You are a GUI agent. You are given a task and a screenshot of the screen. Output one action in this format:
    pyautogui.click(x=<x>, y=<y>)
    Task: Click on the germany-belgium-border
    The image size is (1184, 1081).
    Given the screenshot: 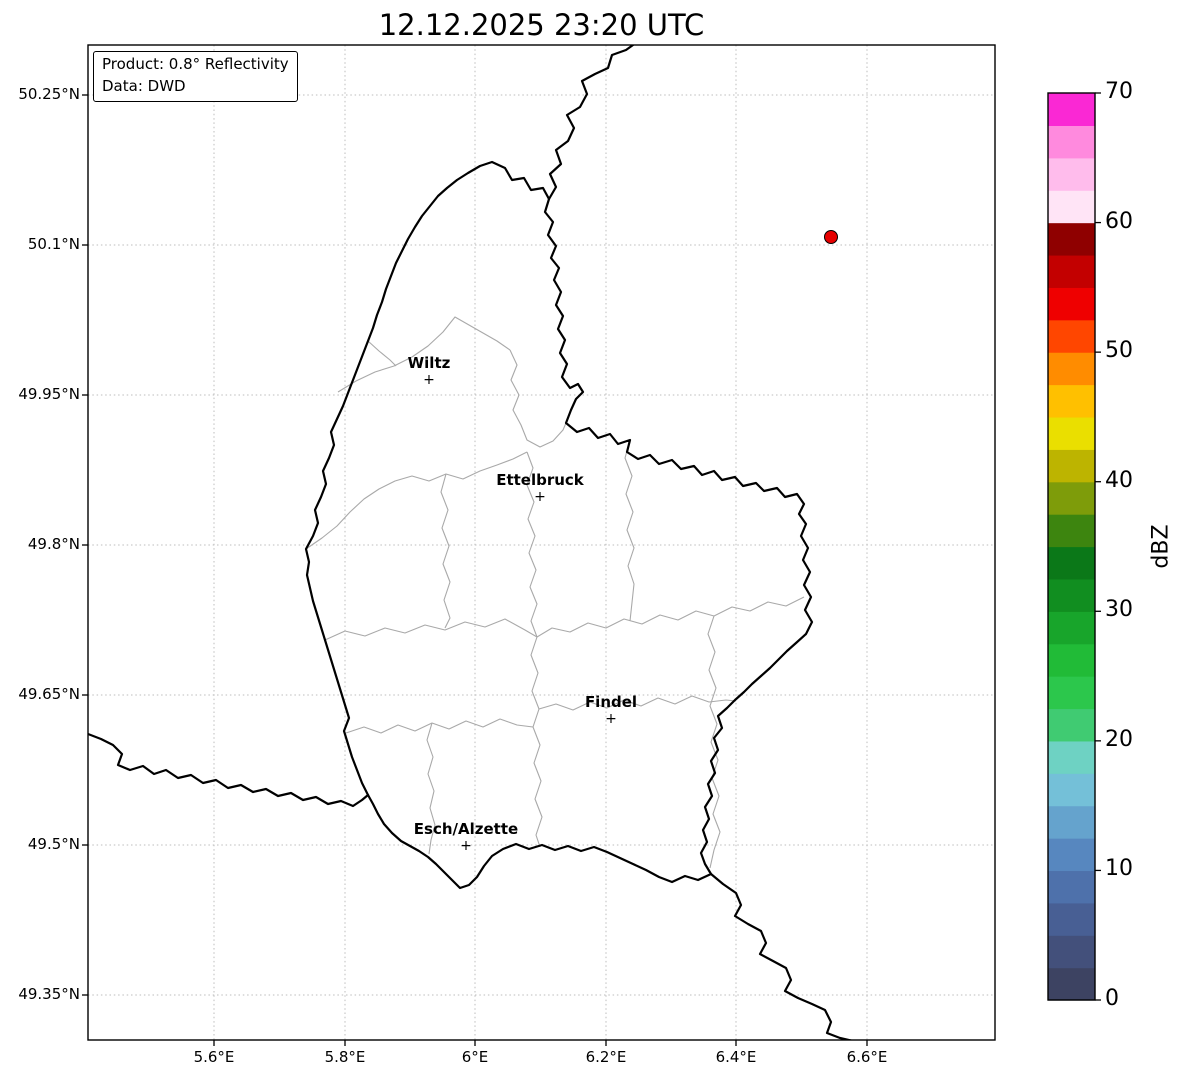 What is the action you would take?
    pyautogui.click(x=591, y=123)
    